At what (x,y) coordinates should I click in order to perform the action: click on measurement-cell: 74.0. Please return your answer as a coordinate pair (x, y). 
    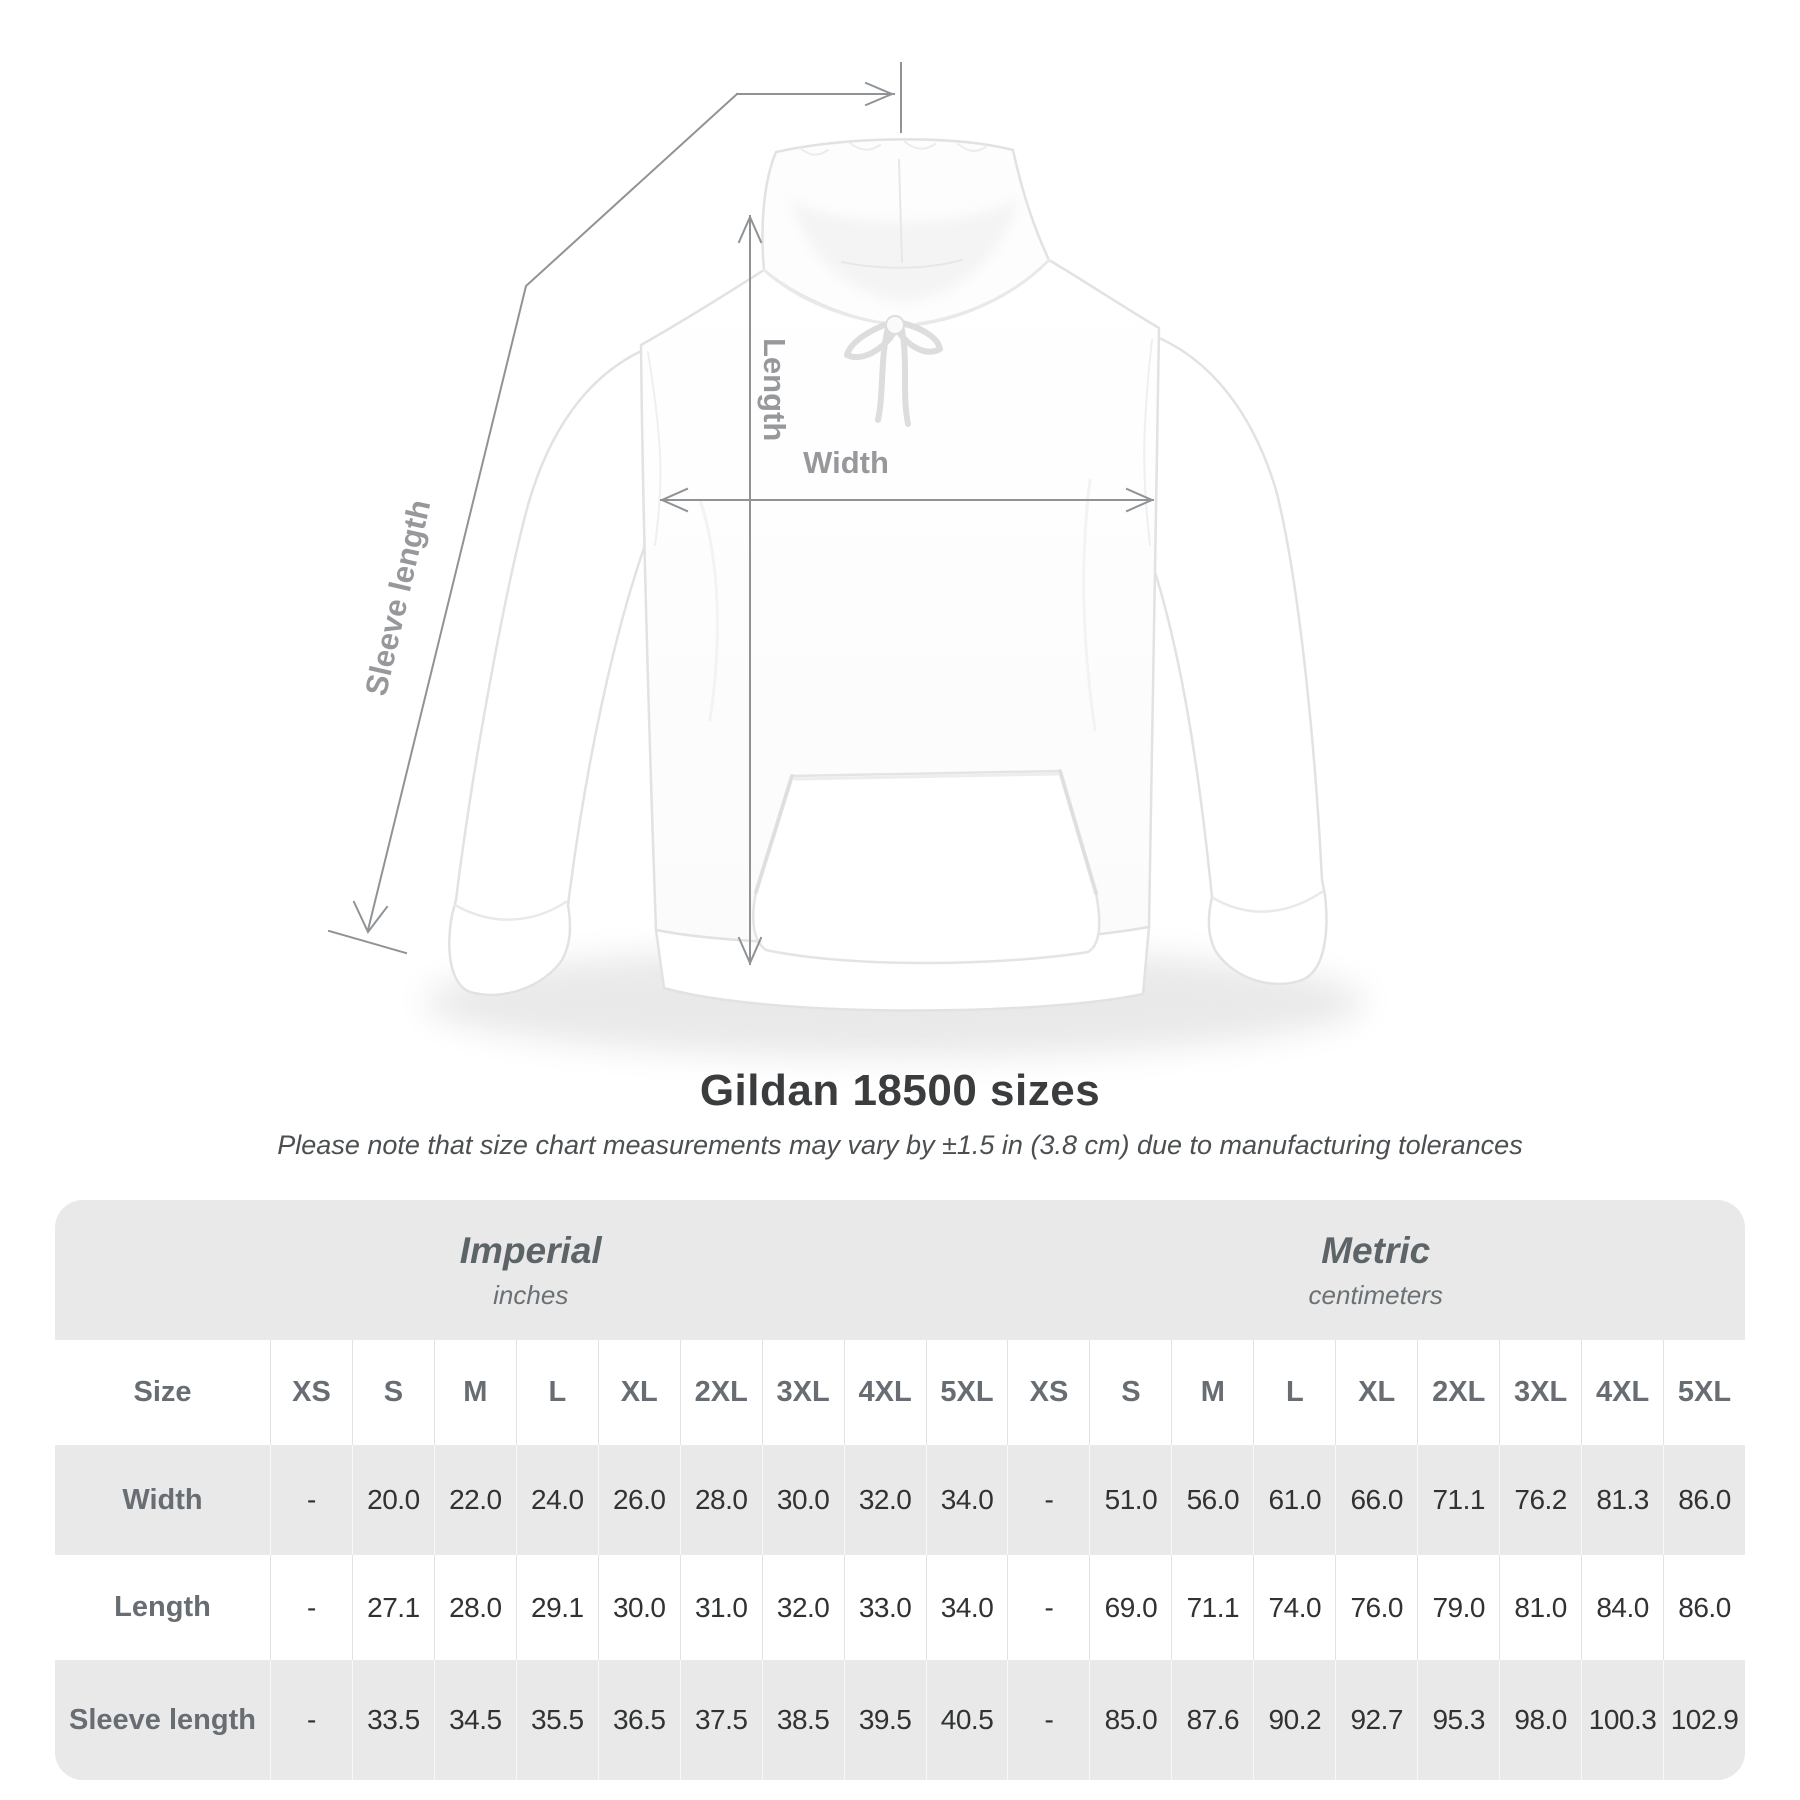
    Looking at the image, I should click on (1294, 1607).